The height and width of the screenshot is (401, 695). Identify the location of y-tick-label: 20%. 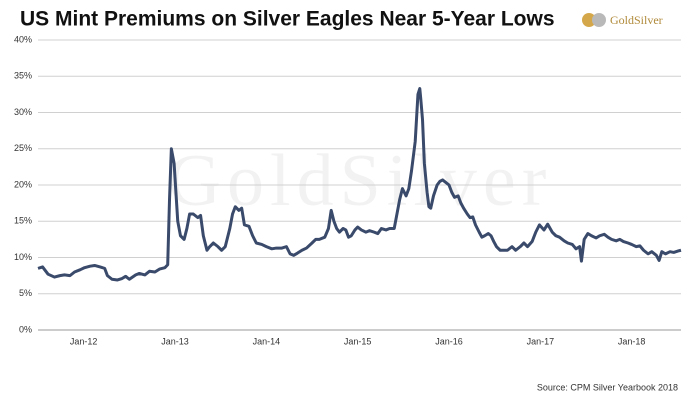
(23, 184).